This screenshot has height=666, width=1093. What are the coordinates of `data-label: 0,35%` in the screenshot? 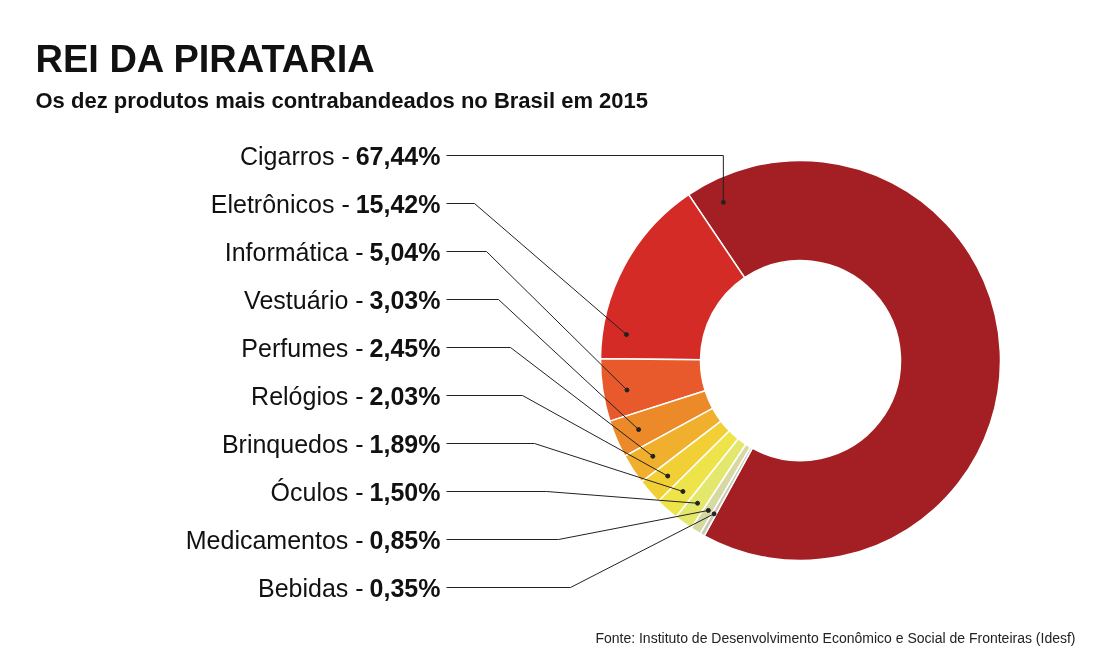 It's located at (405, 587).